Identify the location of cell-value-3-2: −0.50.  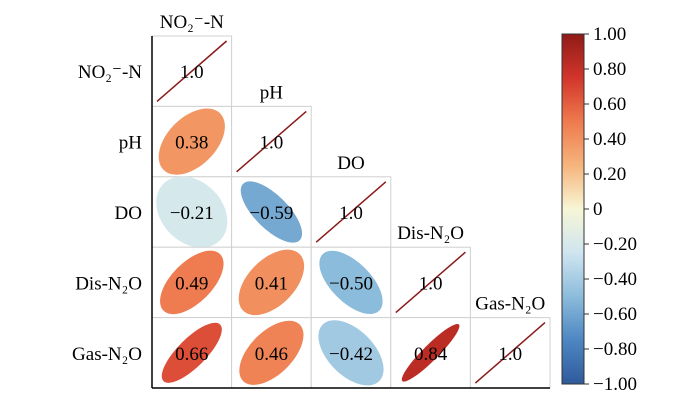
(351, 283).